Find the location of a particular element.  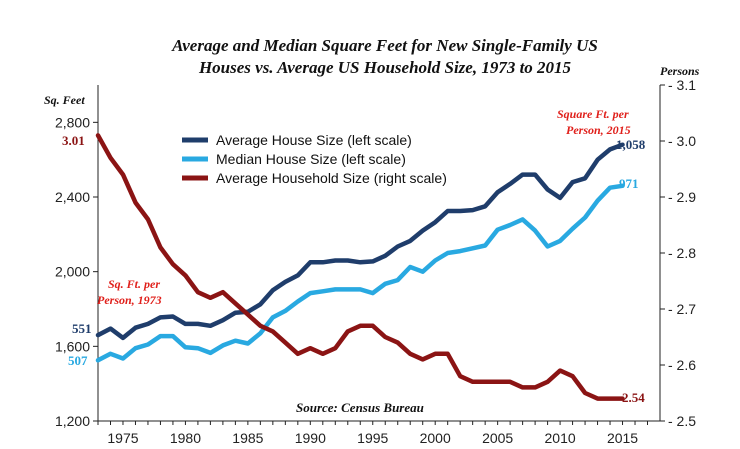

right-tick-label: - 3.1 is located at coordinates (682, 85).